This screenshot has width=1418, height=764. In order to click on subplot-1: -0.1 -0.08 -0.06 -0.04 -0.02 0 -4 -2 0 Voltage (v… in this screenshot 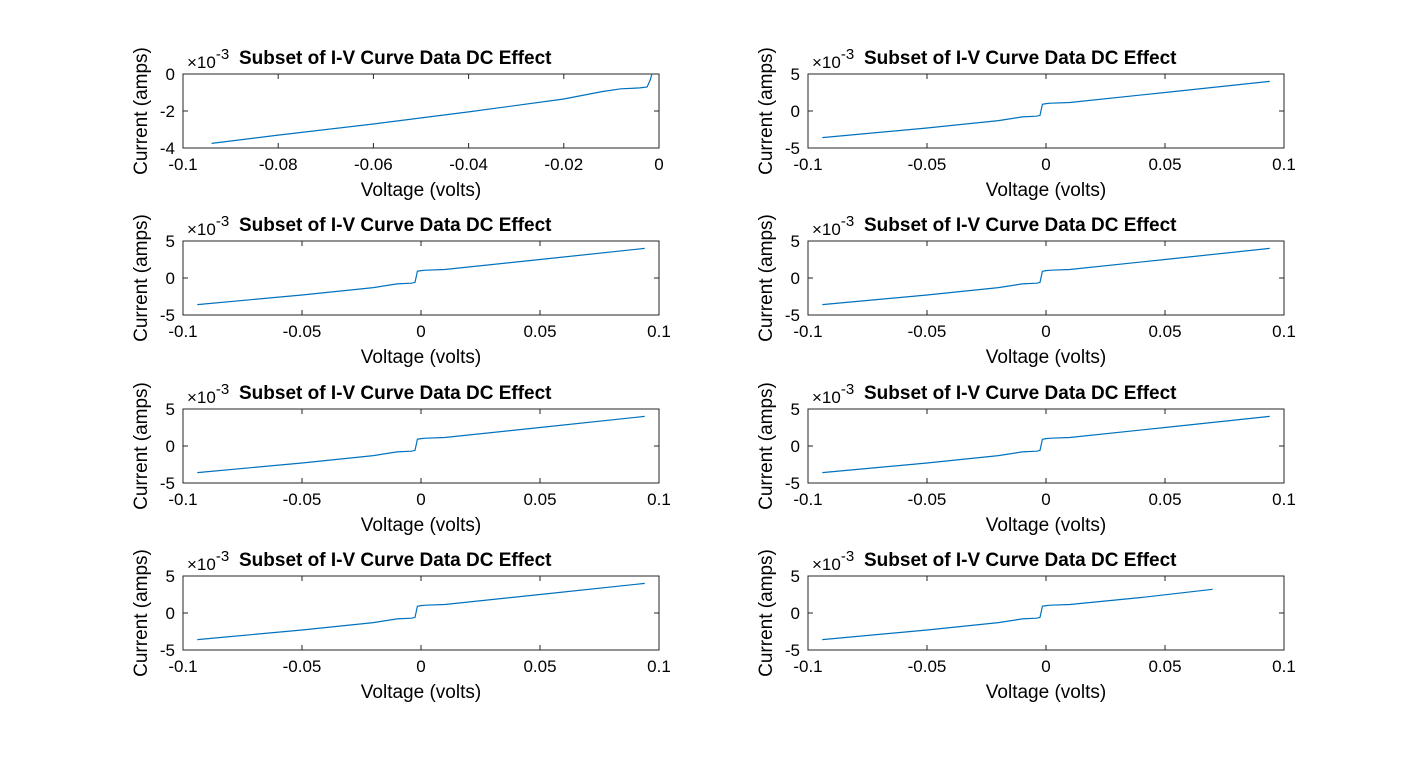, I will do `click(397, 123)`.